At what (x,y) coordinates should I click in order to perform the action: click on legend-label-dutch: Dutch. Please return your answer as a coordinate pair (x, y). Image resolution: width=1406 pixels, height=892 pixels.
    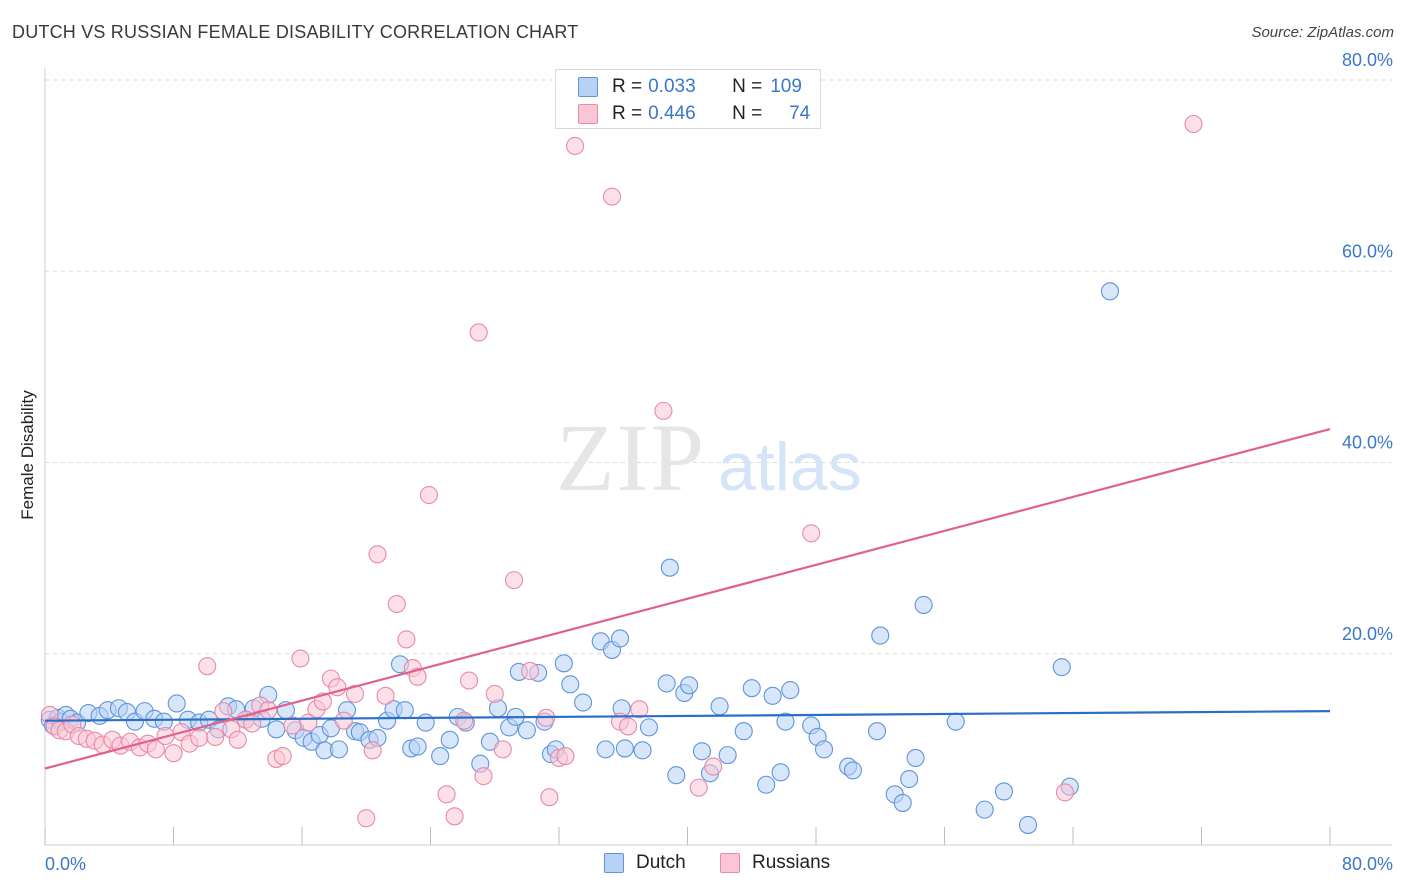
    Looking at the image, I should click on (661, 862).